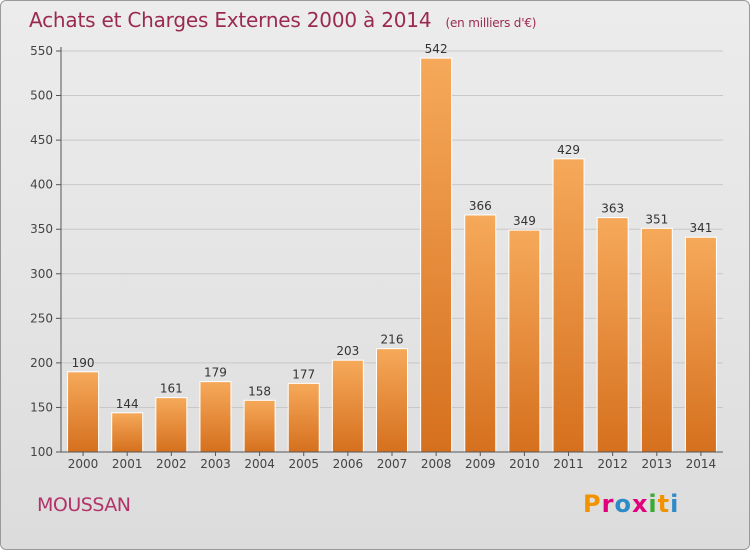  What do you see at coordinates (568, 150) in the screenshot?
I see `data-label-2011: 429` at bounding box center [568, 150].